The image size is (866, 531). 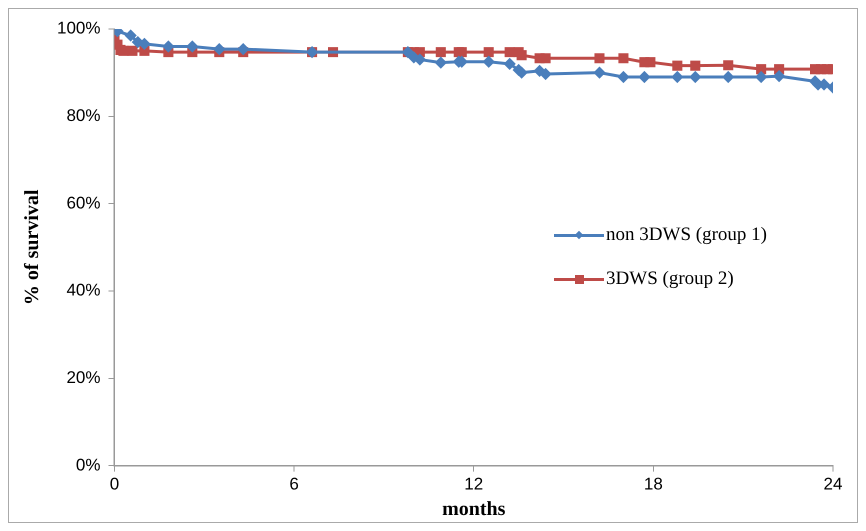 I want to click on x-tick-label: 18, so click(x=653, y=484).